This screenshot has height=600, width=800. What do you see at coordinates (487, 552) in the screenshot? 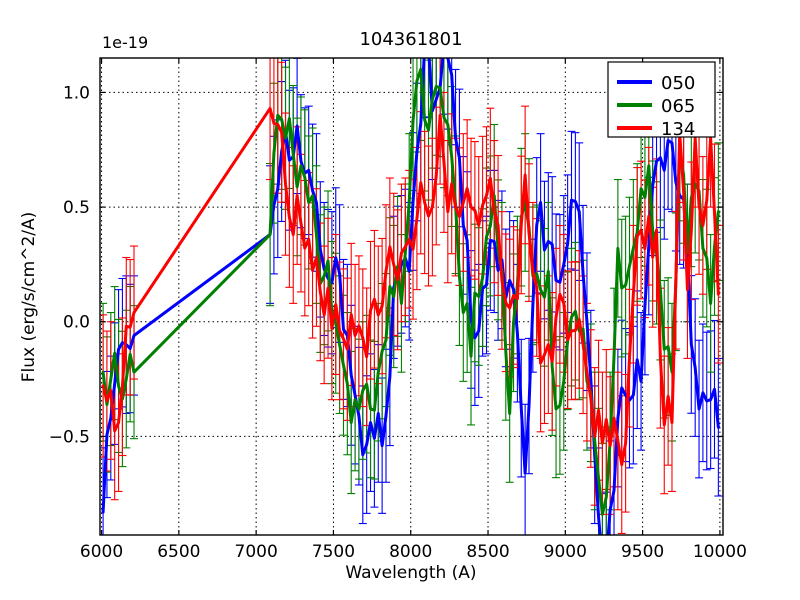
I see `x-tick-label: 8500` at bounding box center [487, 552].